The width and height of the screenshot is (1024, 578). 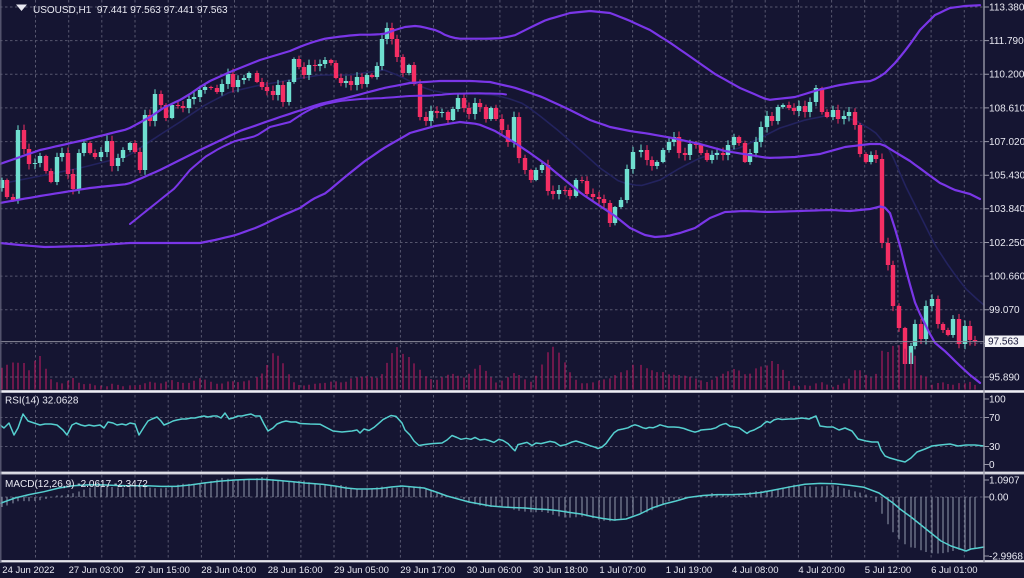 I want to click on svg-text: 100.660, so click(x=1006, y=277).